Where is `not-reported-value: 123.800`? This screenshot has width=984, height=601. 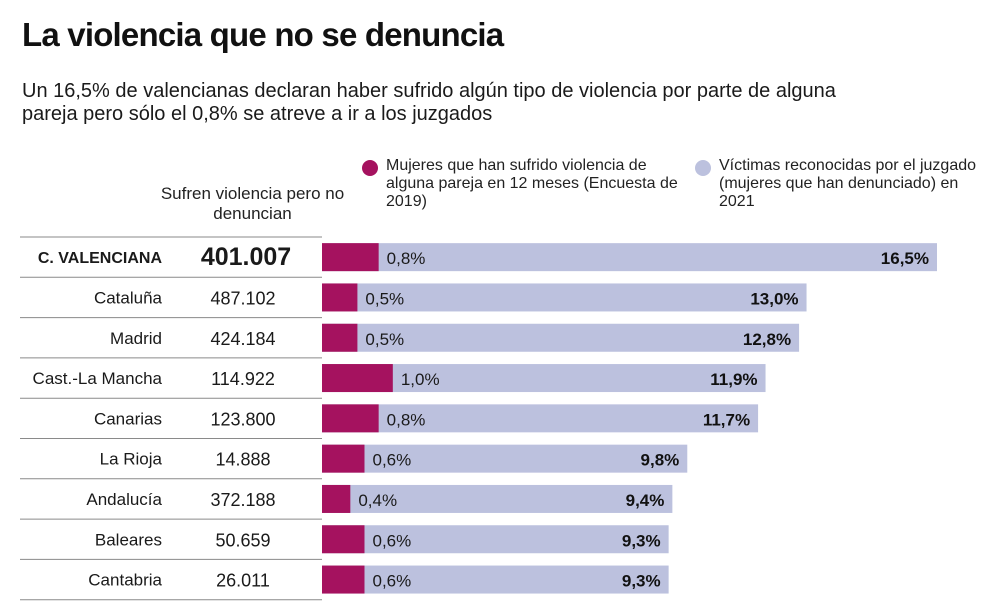 not-reported-value: 123.800 is located at coordinates (242, 419).